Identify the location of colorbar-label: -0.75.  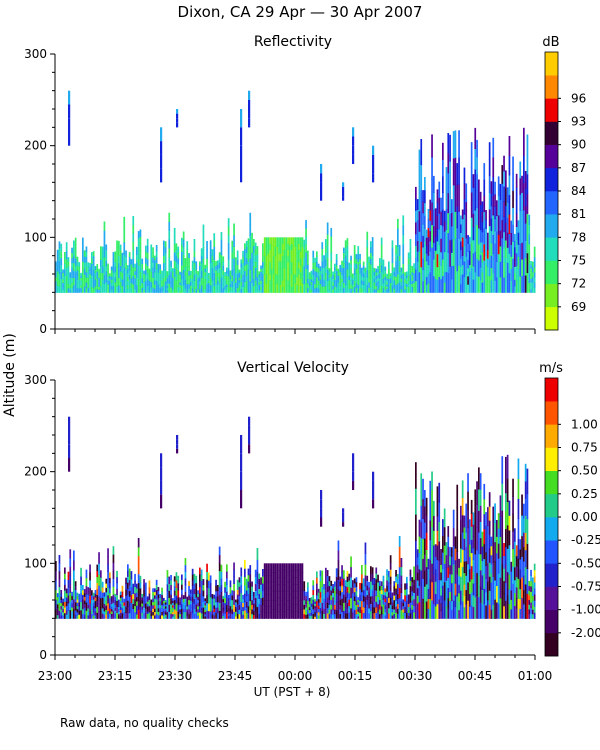
(585, 587).